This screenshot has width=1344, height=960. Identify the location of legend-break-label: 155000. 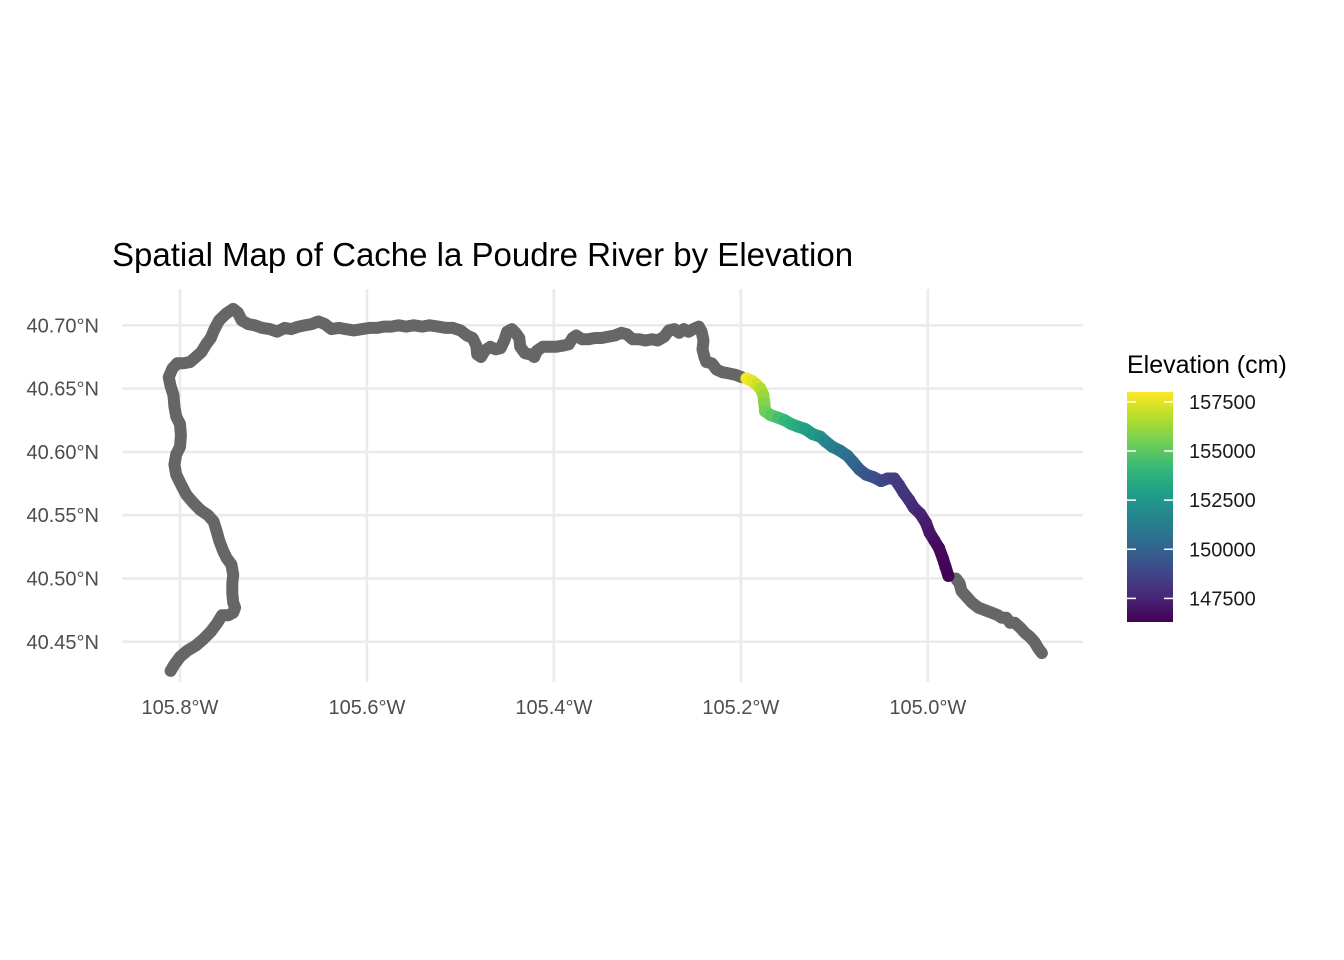
(1222, 452).